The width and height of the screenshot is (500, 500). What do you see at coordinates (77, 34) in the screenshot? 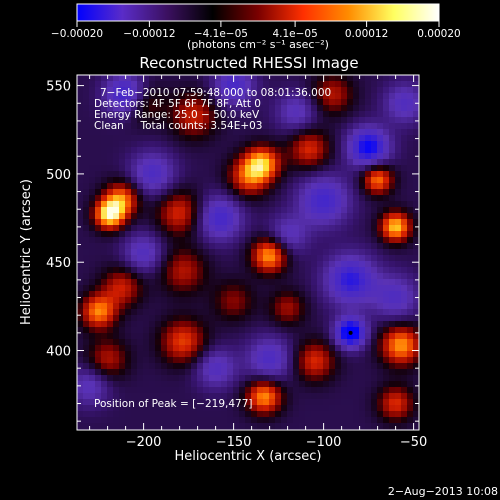
I see `colorbar-tick-label: −0.00020` at bounding box center [77, 34].